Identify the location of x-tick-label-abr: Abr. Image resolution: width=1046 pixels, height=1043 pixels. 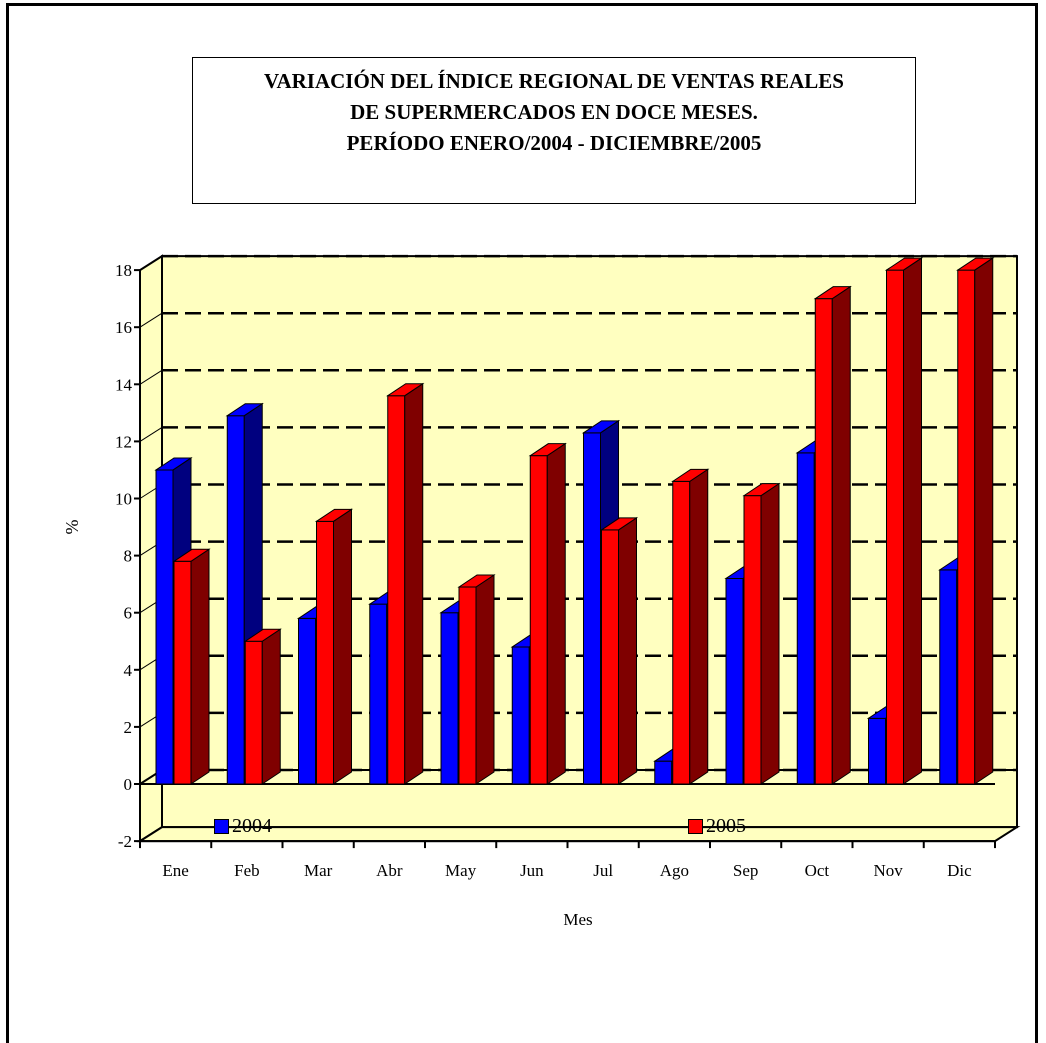
(389, 870).